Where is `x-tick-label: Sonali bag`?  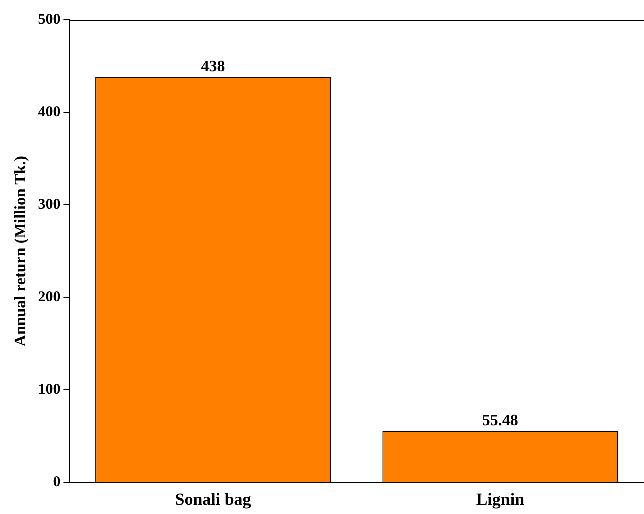 x-tick-label: Sonali bag is located at coordinates (213, 500).